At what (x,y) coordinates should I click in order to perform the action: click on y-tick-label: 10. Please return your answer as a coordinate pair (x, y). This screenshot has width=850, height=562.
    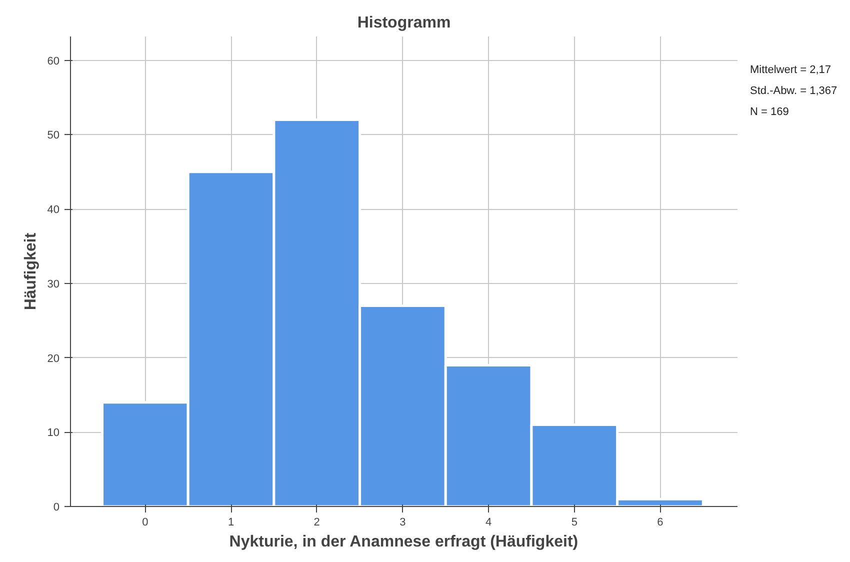
    Looking at the image, I should click on (53, 433).